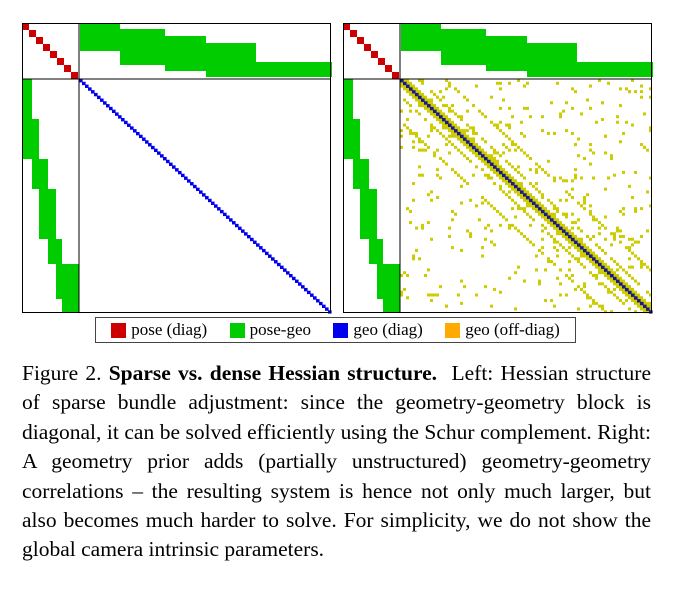  What do you see at coordinates (270, 330) in the screenshot?
I see `legend-item-pose-geo: pose-geo` at bounding box center [270, 330].